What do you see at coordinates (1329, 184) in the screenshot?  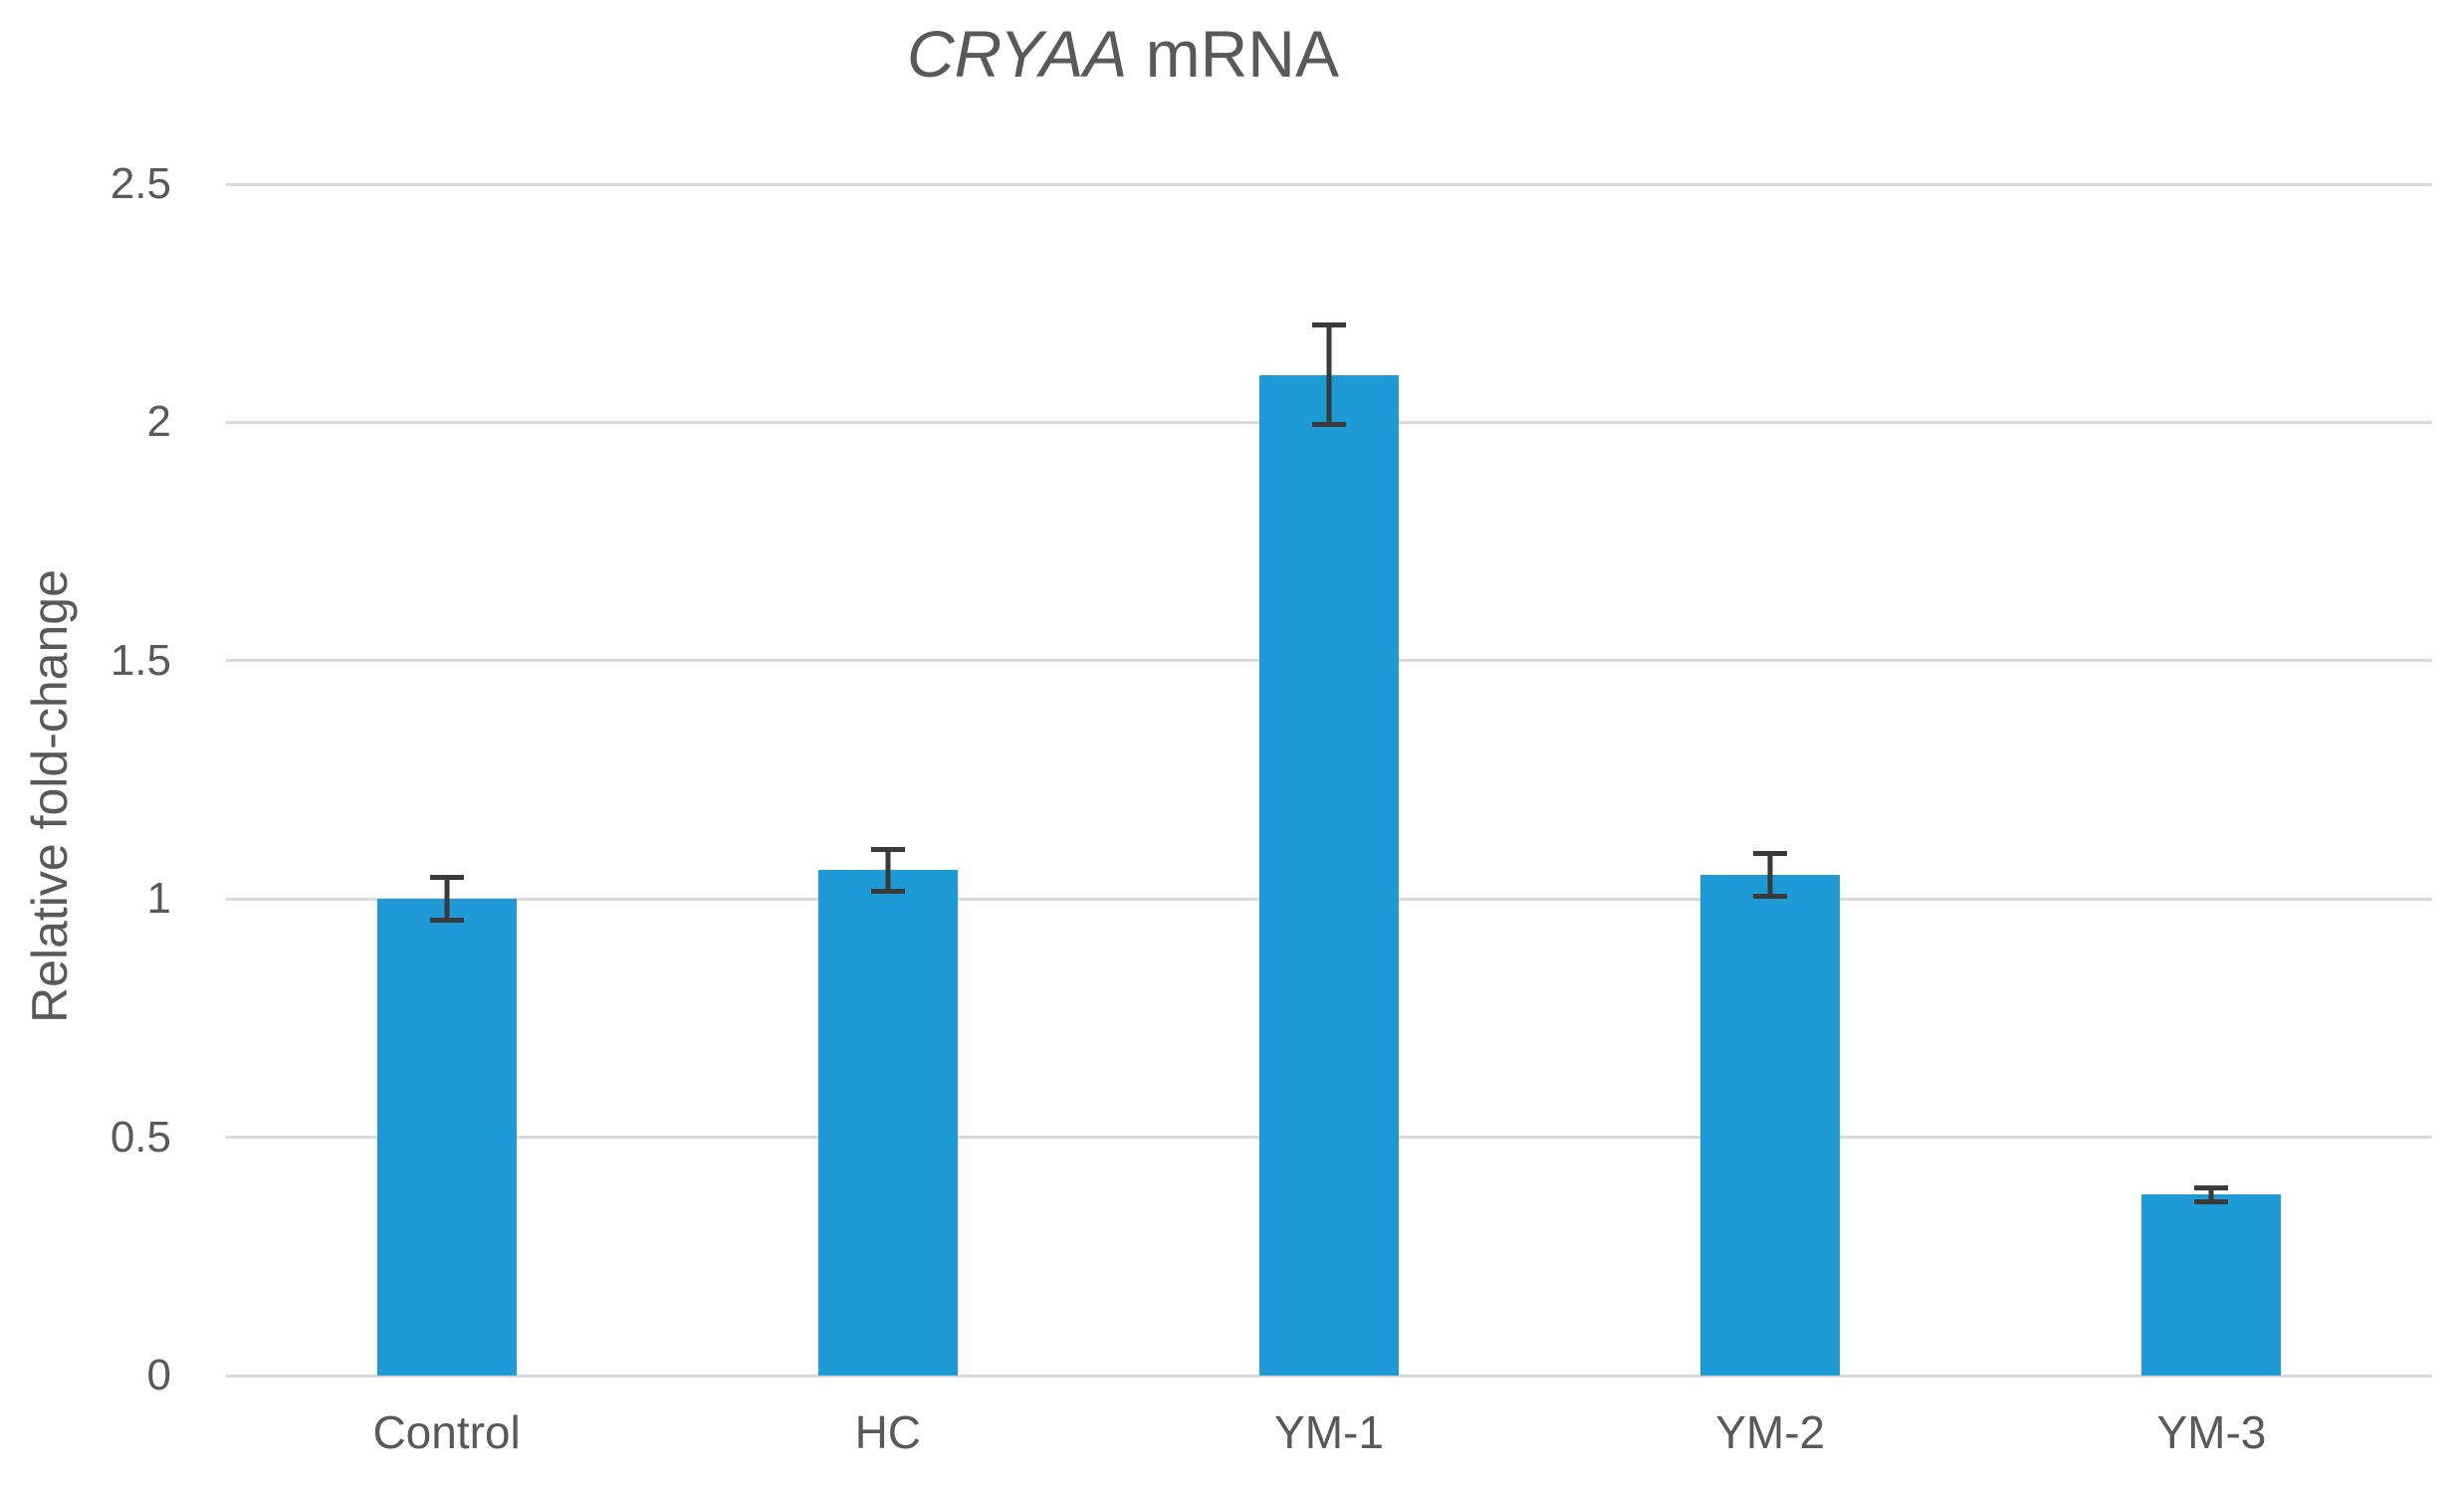 I see `gridline-y-2.5` at bounding box center [1329, 184].